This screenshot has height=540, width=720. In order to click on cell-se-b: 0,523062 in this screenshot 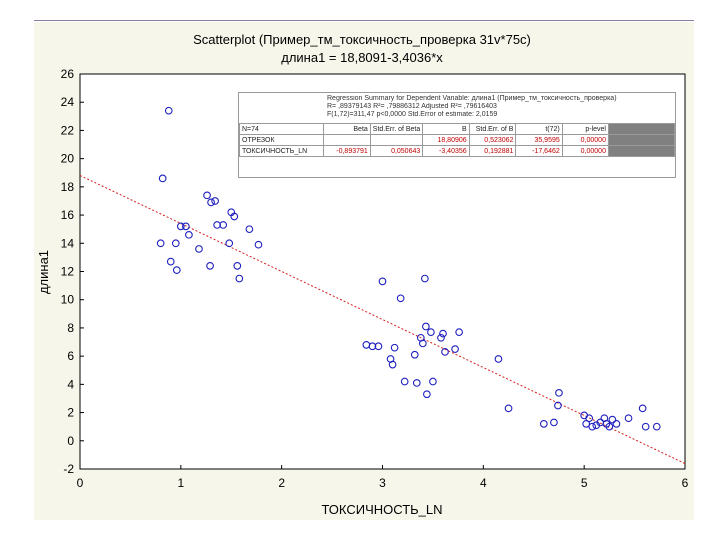, I will do `click(492, 140)`.